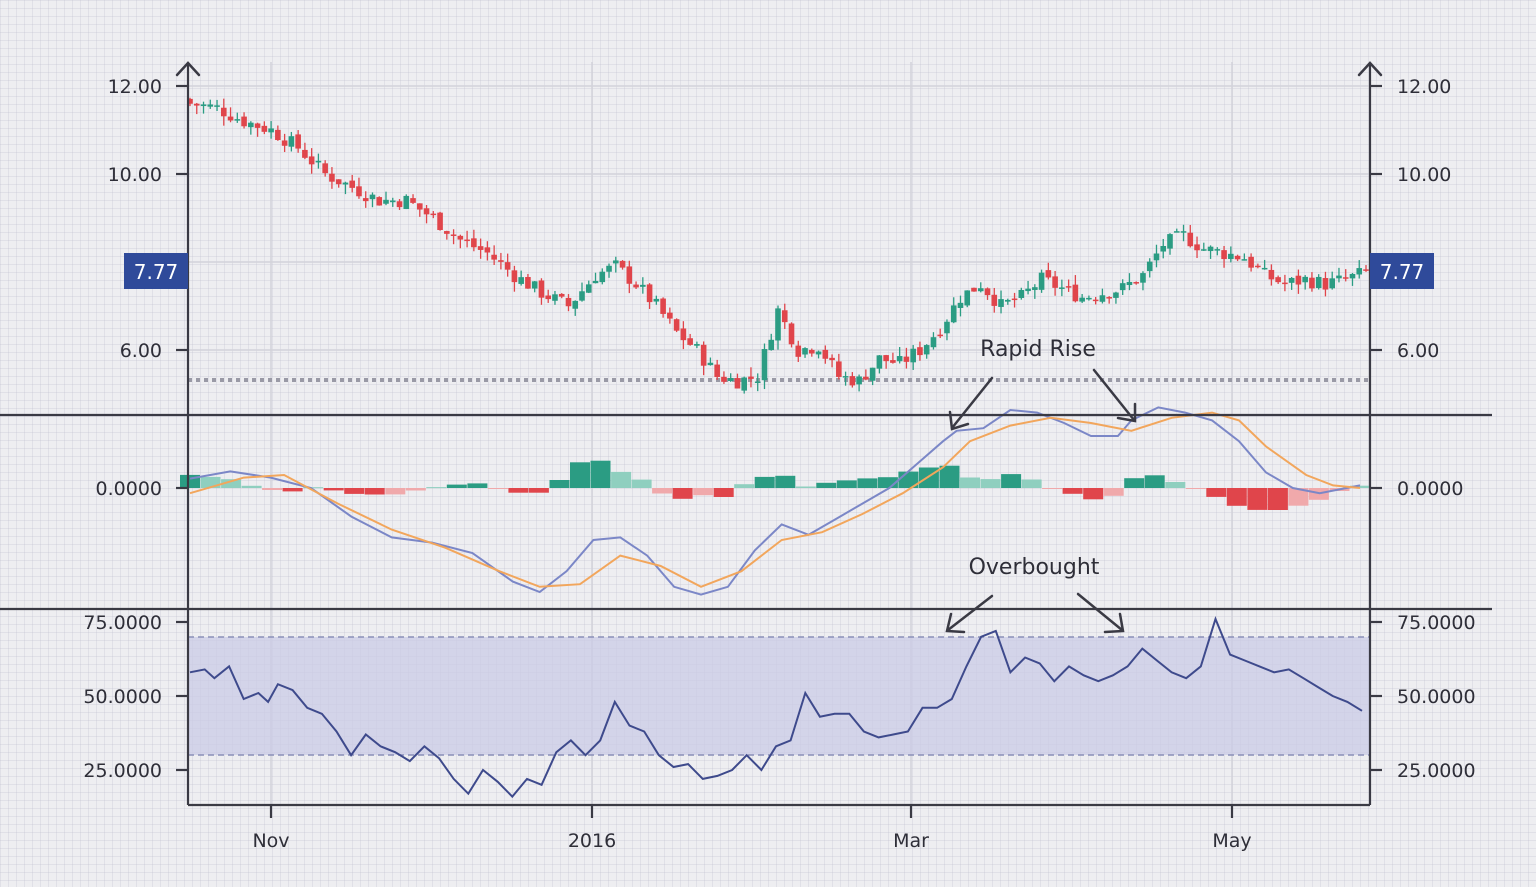 The width and height of the screenshot is (1536, 887). Describe the element at coordinates (135, 175) in the screenshot. I see `price-tick-left-10: 10.00` at that location.